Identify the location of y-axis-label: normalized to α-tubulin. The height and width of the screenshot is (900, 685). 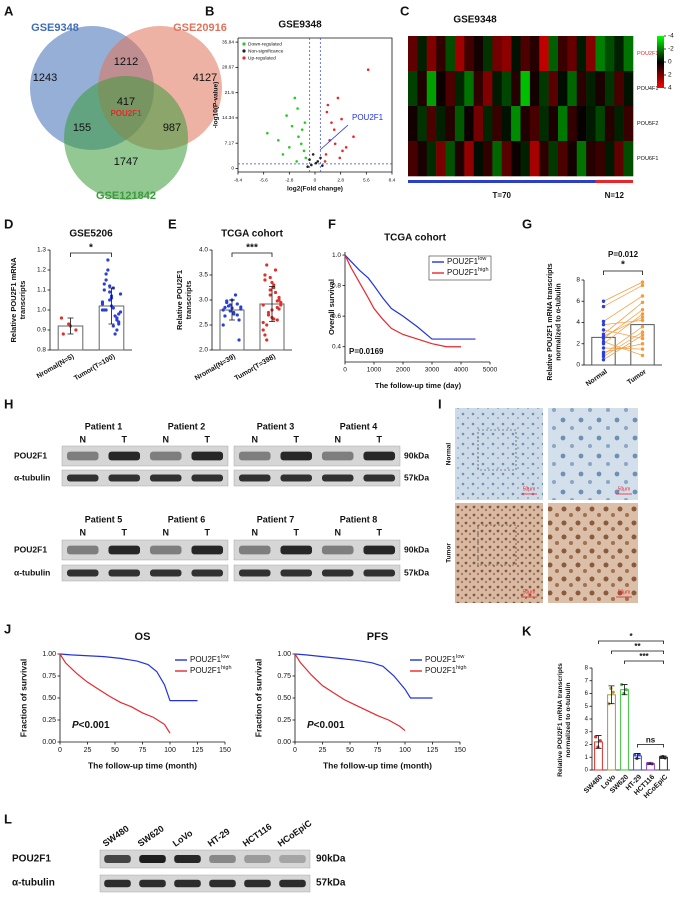
(568, 719).